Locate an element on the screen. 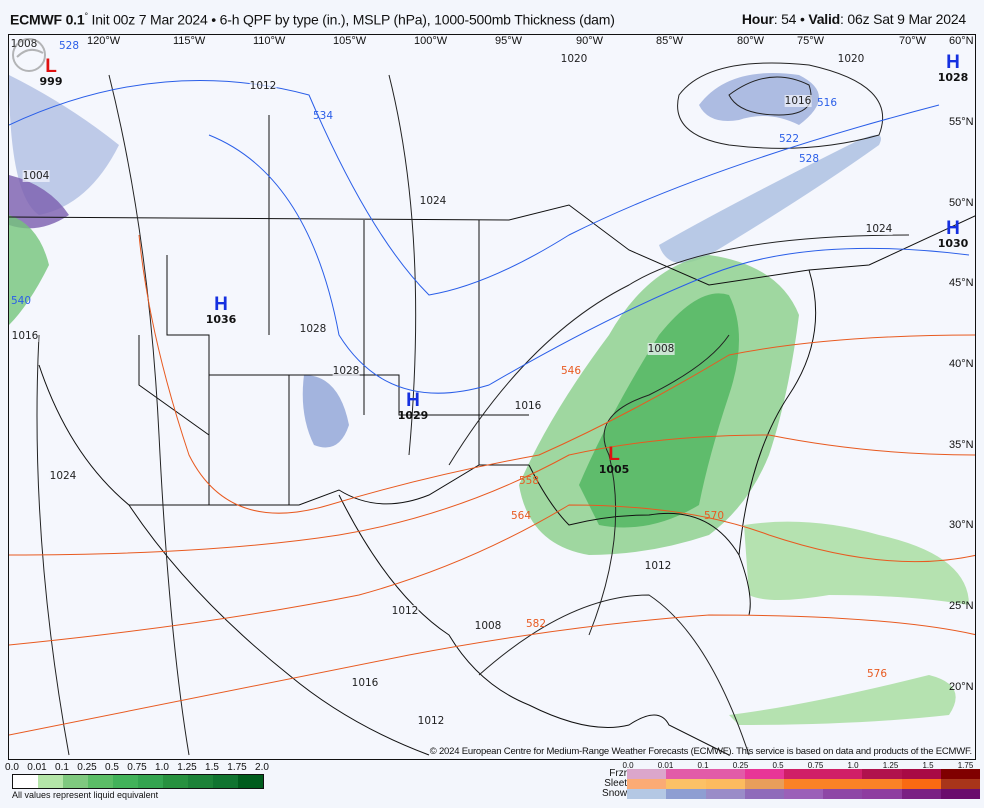  thickness-label: 564 is located at coordinates (521, 516).